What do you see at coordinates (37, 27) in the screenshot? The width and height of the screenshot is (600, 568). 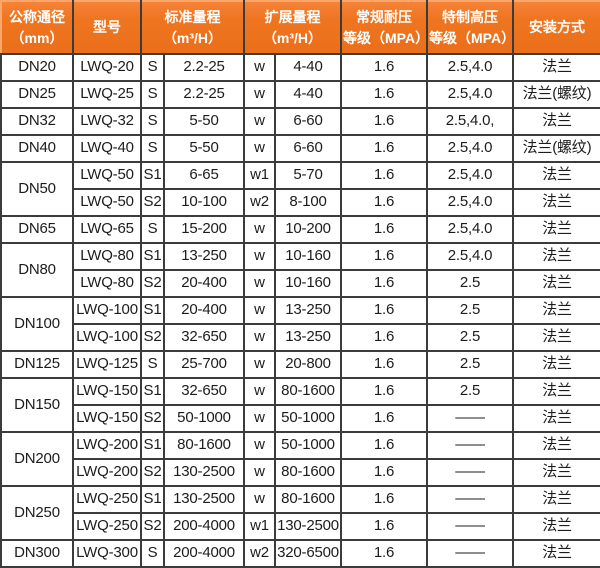 I see `header-diameter: 公称通径 （mm）` at bounding box center [37, 27].